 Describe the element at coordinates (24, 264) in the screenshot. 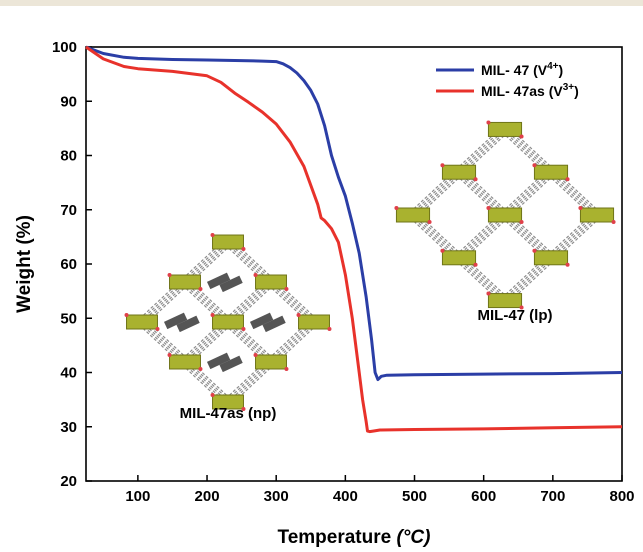

I see `y-axis-label: Weight (%)` at that location.